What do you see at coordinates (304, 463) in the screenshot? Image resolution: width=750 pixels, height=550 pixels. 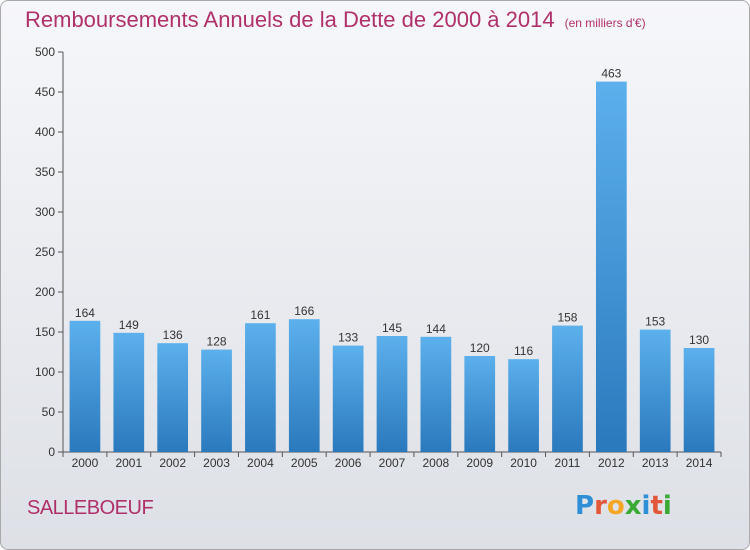 I see `x-tick-label: 2005` at bounding box center [304, 463].